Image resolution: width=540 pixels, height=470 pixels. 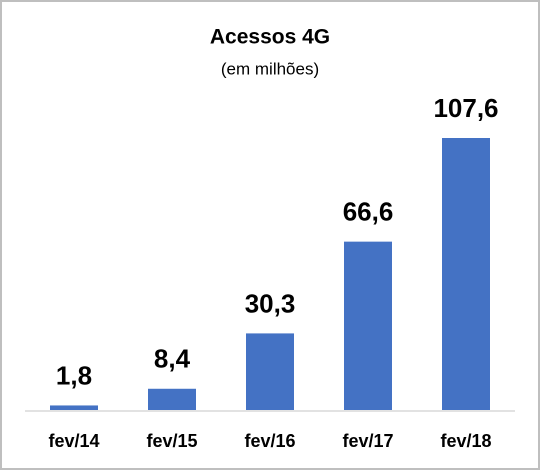 What do you see at coordinates (368, 212) in the screenshot?
I see `value-label: 66,6` at bounding box center [368, 212].